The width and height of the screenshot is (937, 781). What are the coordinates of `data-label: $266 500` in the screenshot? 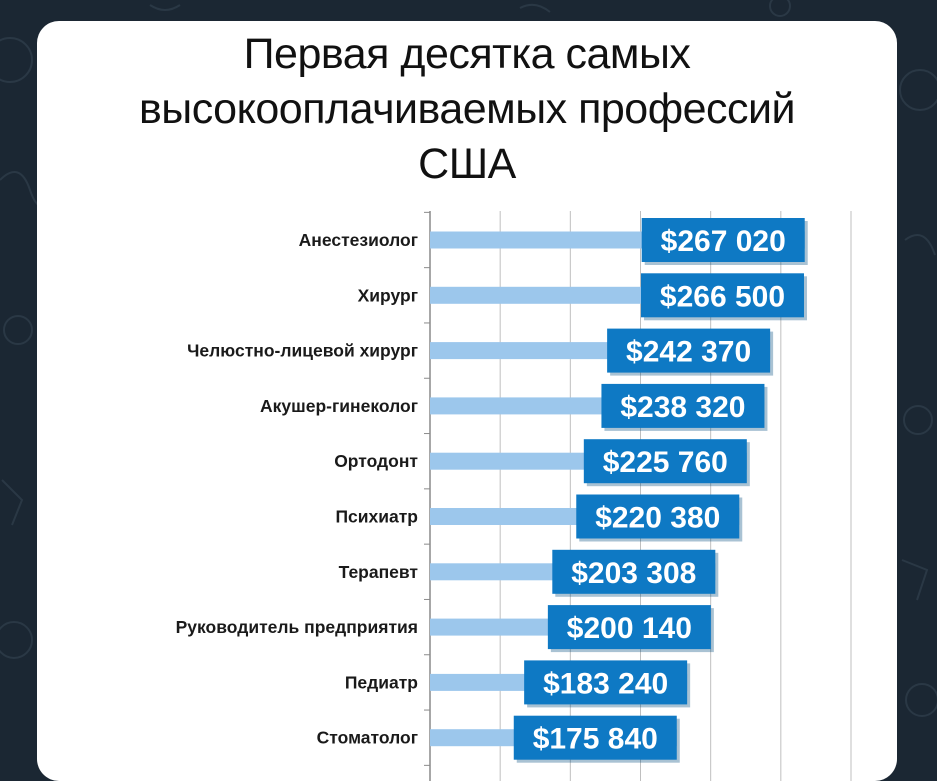 It's located at (722, 296).